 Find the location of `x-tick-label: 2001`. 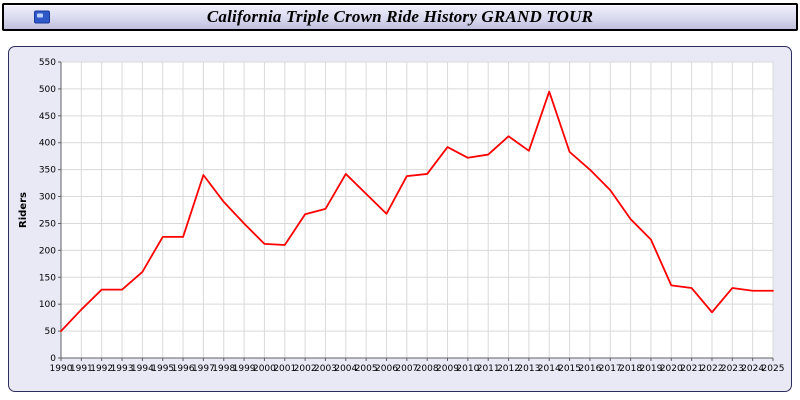

x-tick-label: 2001 is located at coordinates (284, 369).